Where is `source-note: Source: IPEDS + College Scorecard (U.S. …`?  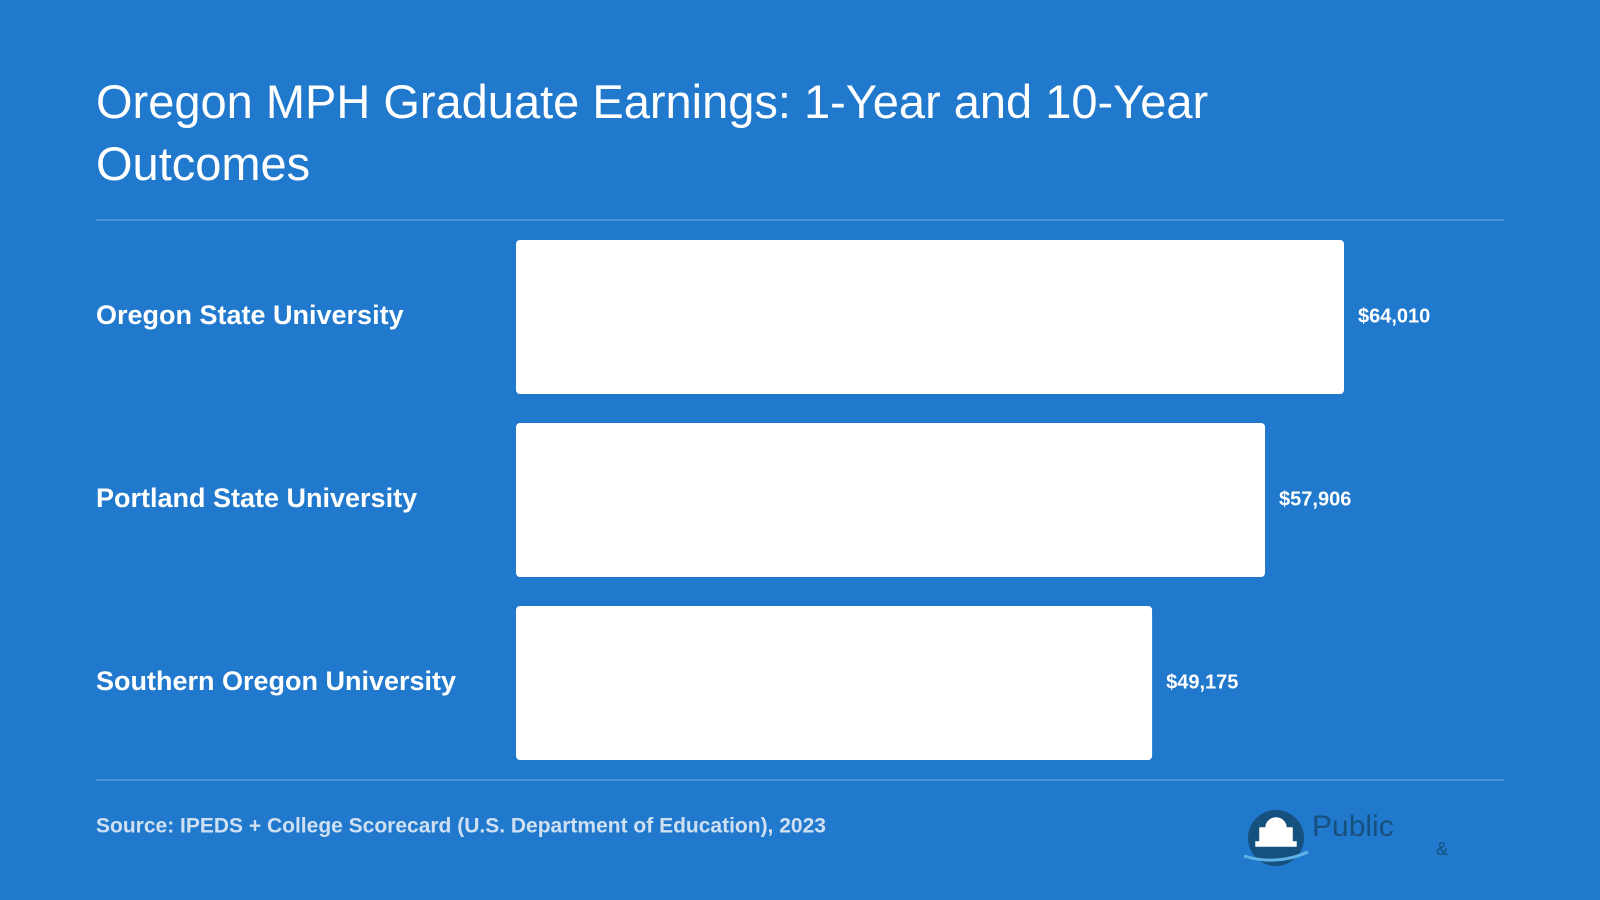
source-note: Source: IPEDS + College Scorecard (U.S. … is located at coordinates (461, 826).